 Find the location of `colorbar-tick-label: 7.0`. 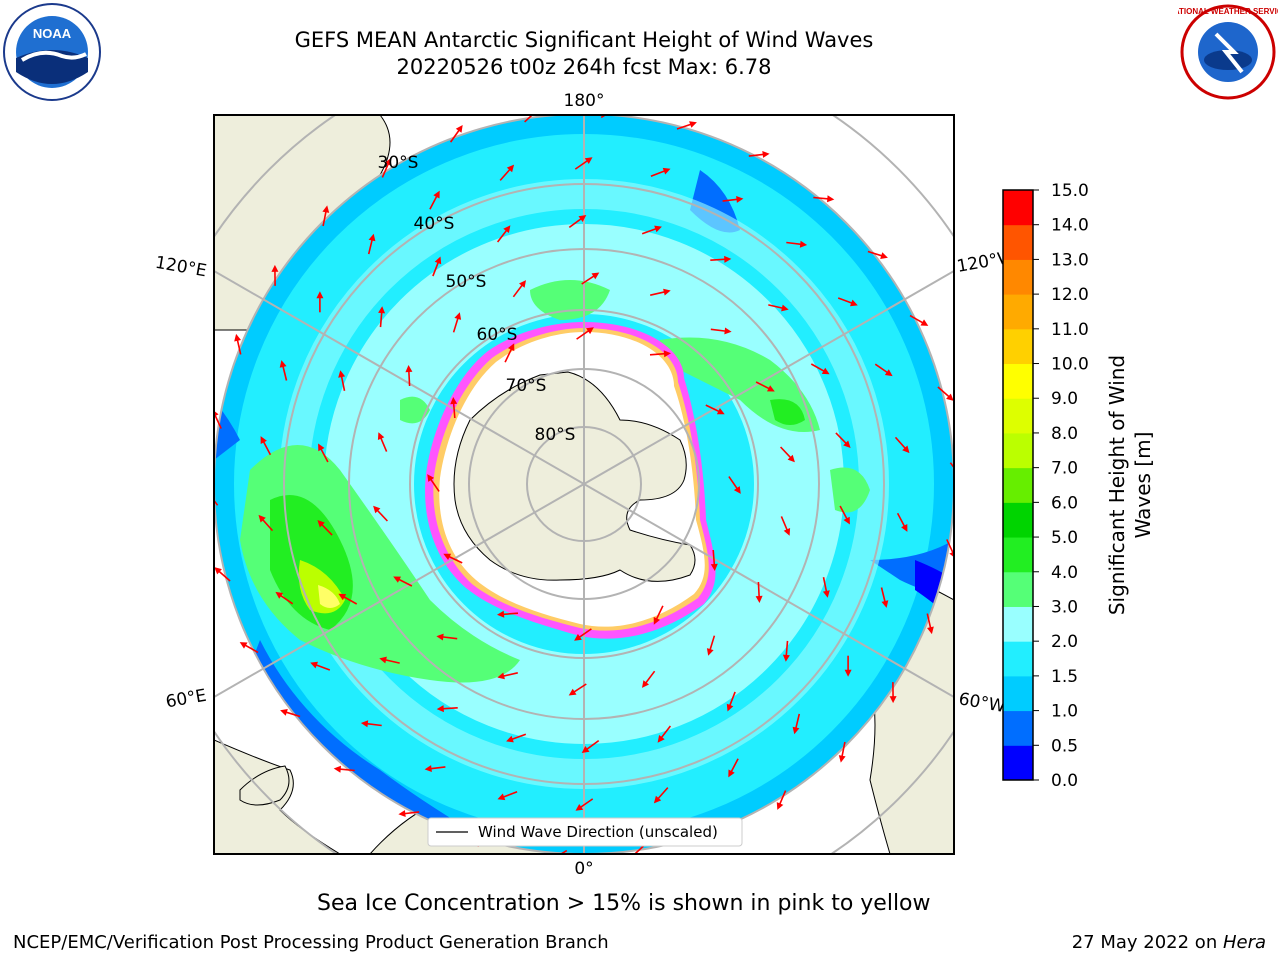

colorbar-tick-label: 7.0 is located at coordinates (1064, 469).